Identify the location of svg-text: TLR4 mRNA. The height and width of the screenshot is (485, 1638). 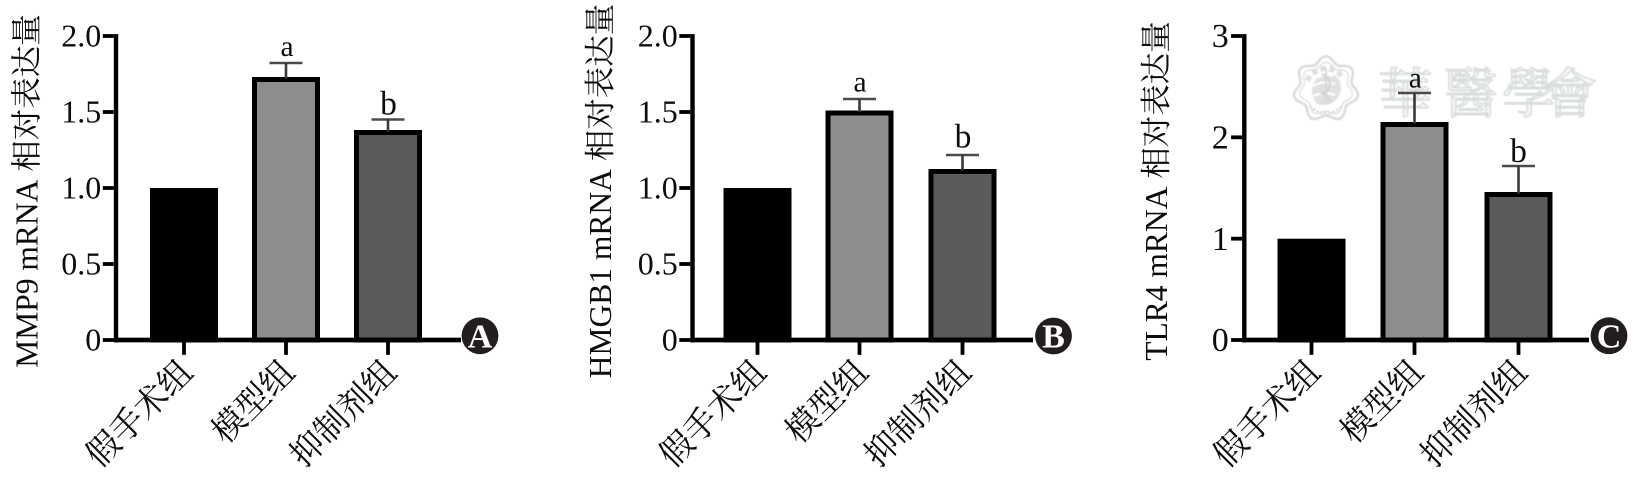
(1156, 270).